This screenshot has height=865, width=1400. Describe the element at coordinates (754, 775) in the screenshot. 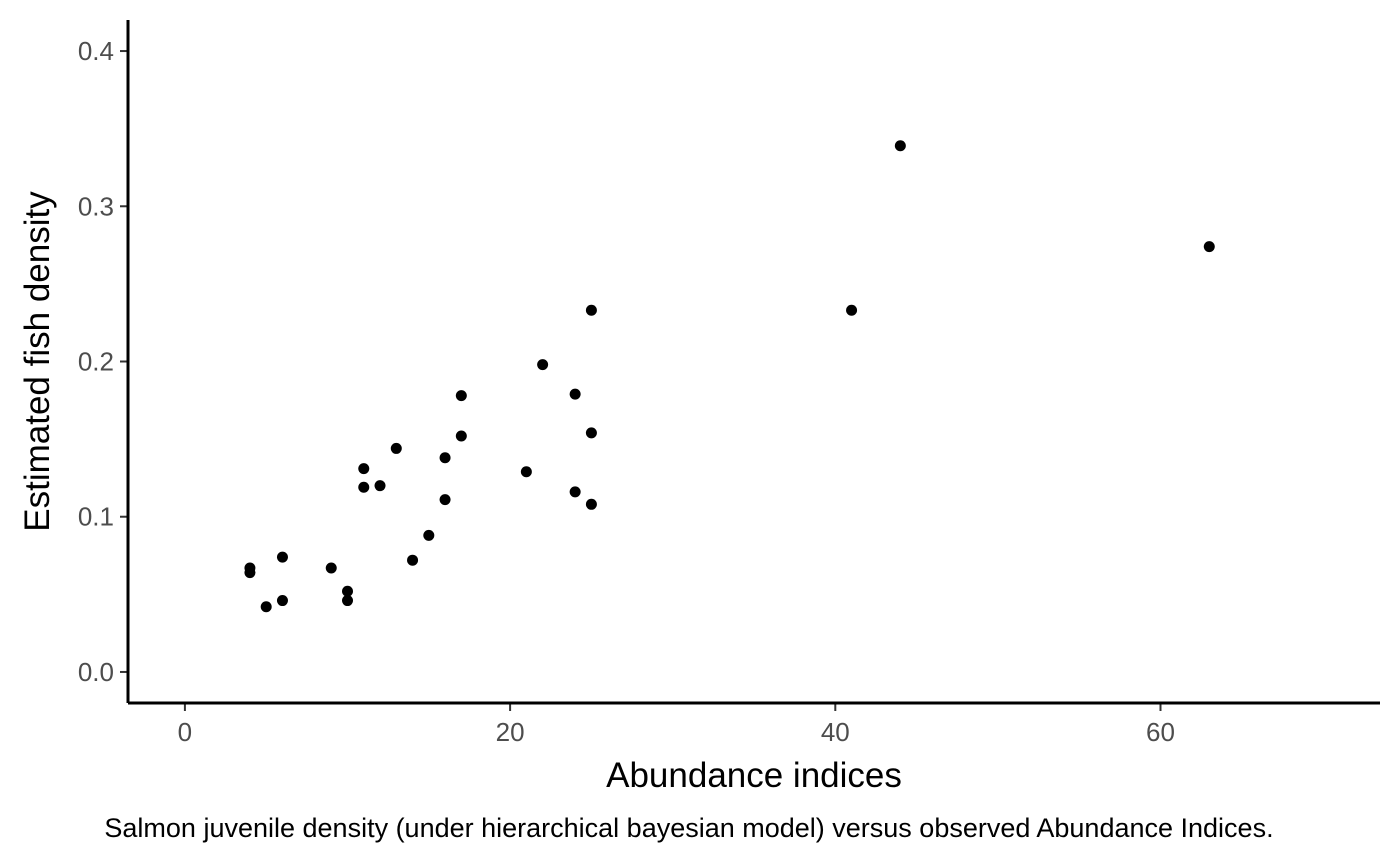

I see `x-axis-title: Abundance indices` at that location.